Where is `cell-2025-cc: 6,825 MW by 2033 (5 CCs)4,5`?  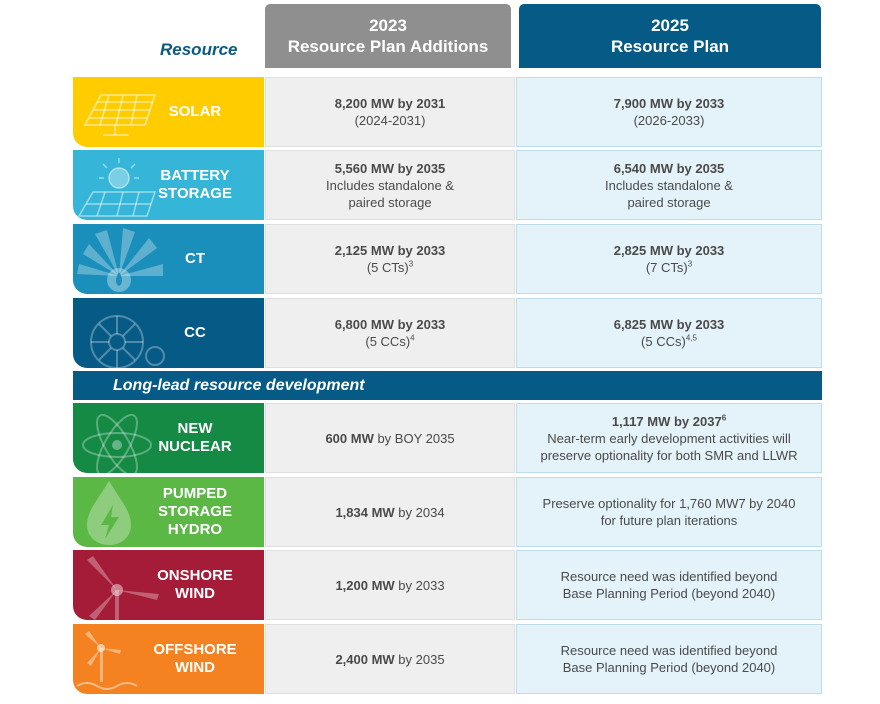 cell-2025-cc: 6,825 MW by 2033 (5 CCs)4,5 is located at coordinates (669, 333).